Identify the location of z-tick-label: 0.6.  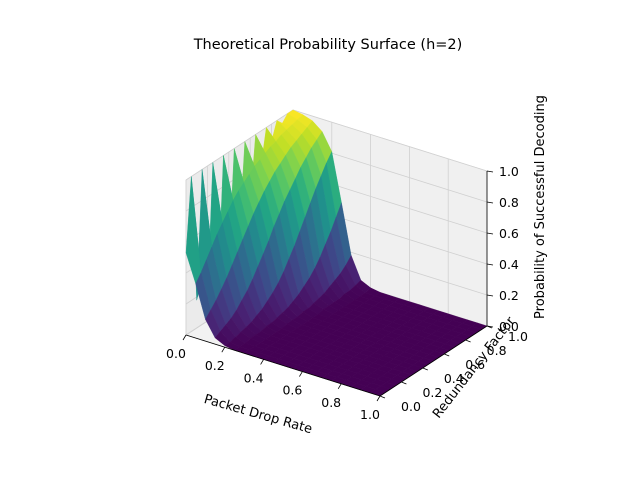
(509, 233).